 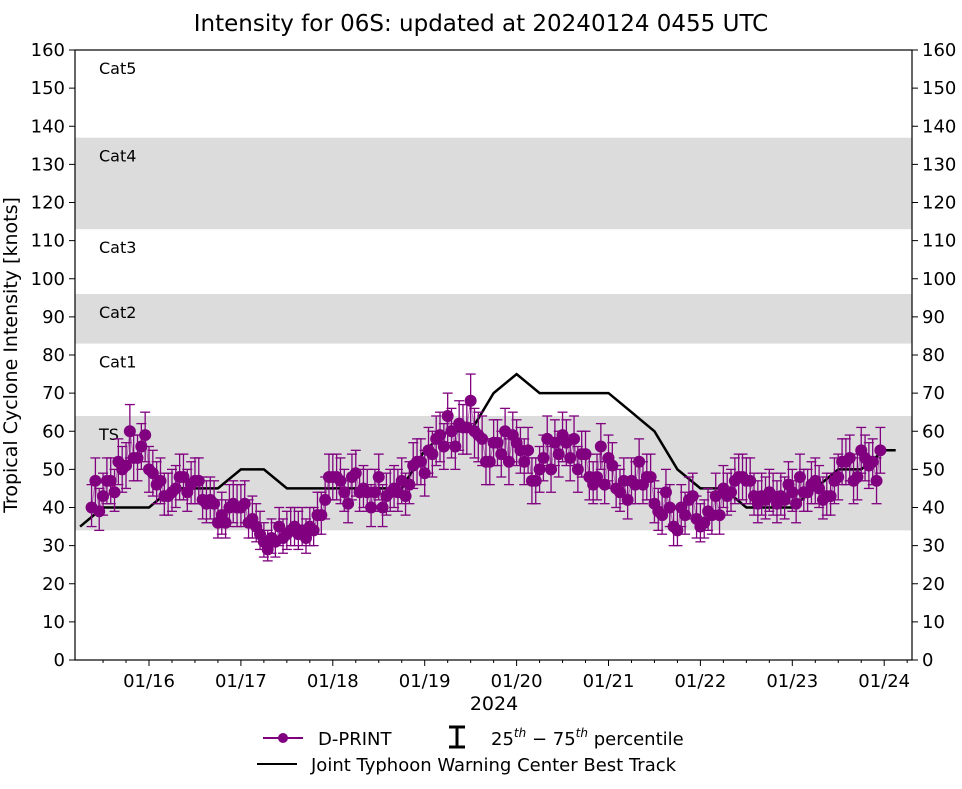 What do you see at coordinates (700, 681) in the screenshot?
I see `x-tick-label: 01/22` at bounding box center [700, 681].